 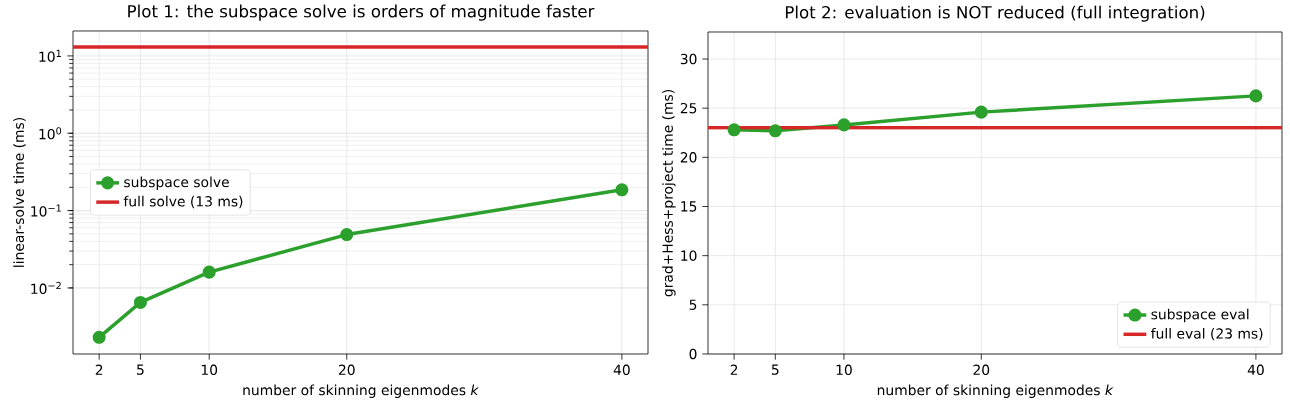 I want to click on y-axis-title: grad+Hess+project time (ms), so click(x=669, y=193).